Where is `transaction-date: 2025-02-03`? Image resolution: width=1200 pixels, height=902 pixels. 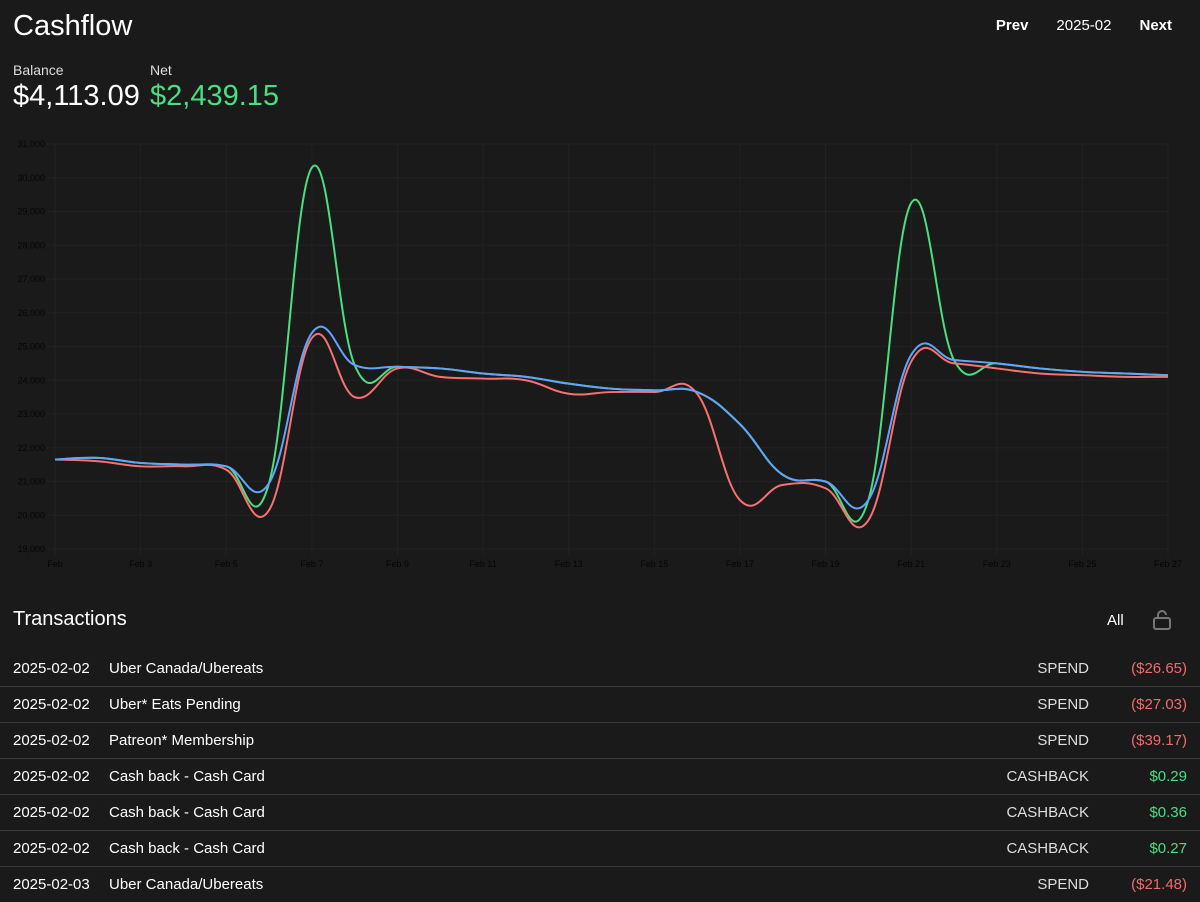
transaction-date: 2025-02-03 is located at coordinates (51, 884).